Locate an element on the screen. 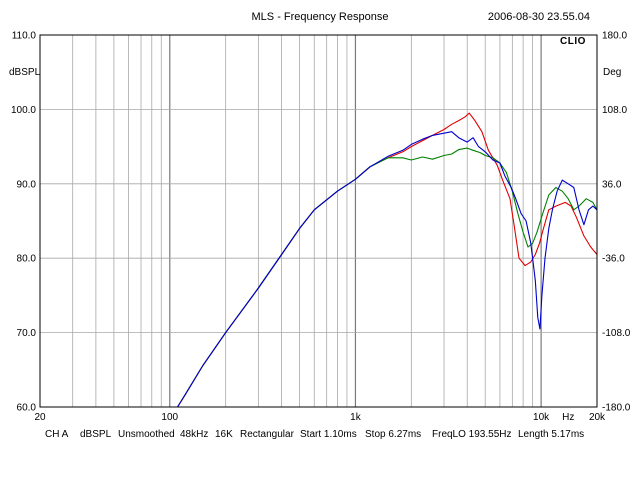 The image size is (640, 480). y-tick-label: 80.0 is located at coordinates (27, 259).